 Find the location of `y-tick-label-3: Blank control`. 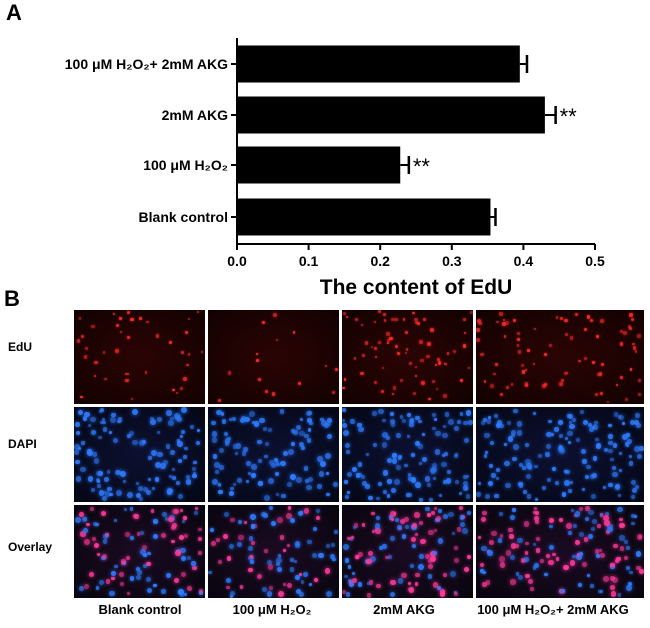

y-tick-label-3: Blank control is located at coordinates (183, 217).